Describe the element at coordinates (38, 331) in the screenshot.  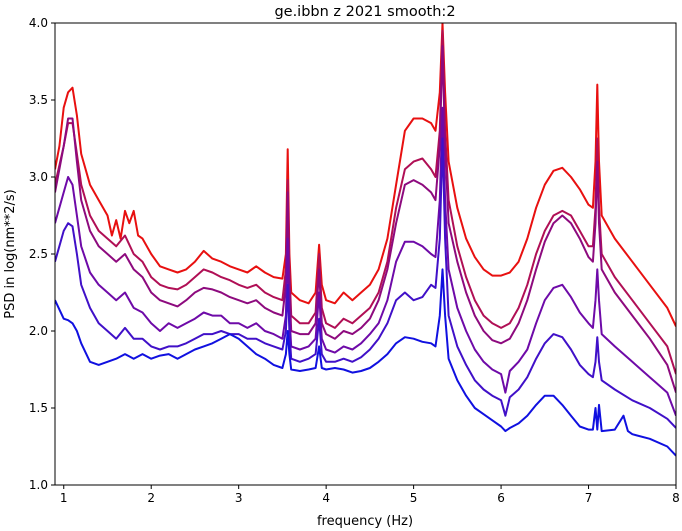
I see `y-tick-label: 2.0` at that location.